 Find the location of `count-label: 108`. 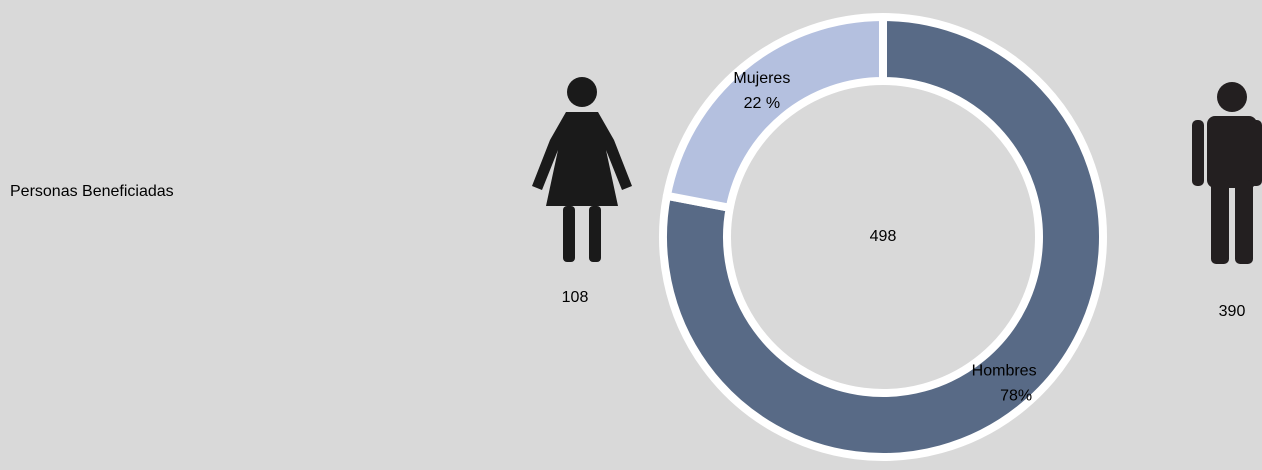

count-label: 108 is located at coordinates (575, 297).